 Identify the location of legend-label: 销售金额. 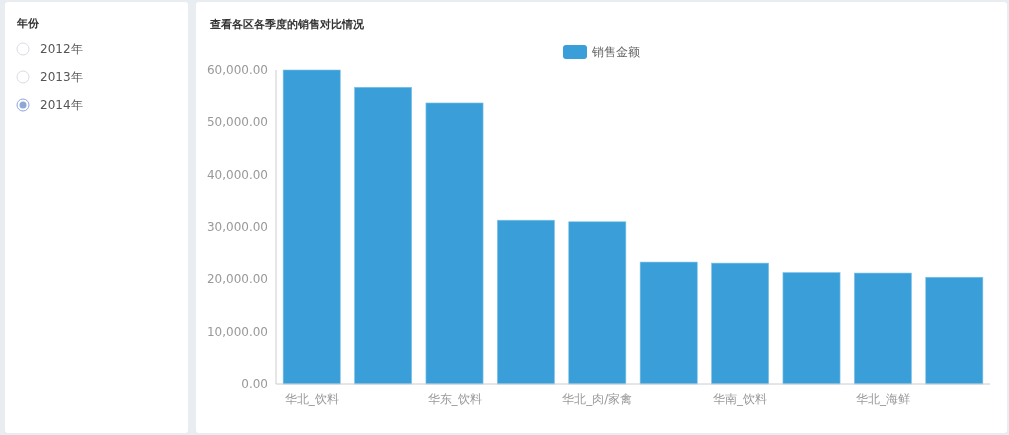
(615, 52).